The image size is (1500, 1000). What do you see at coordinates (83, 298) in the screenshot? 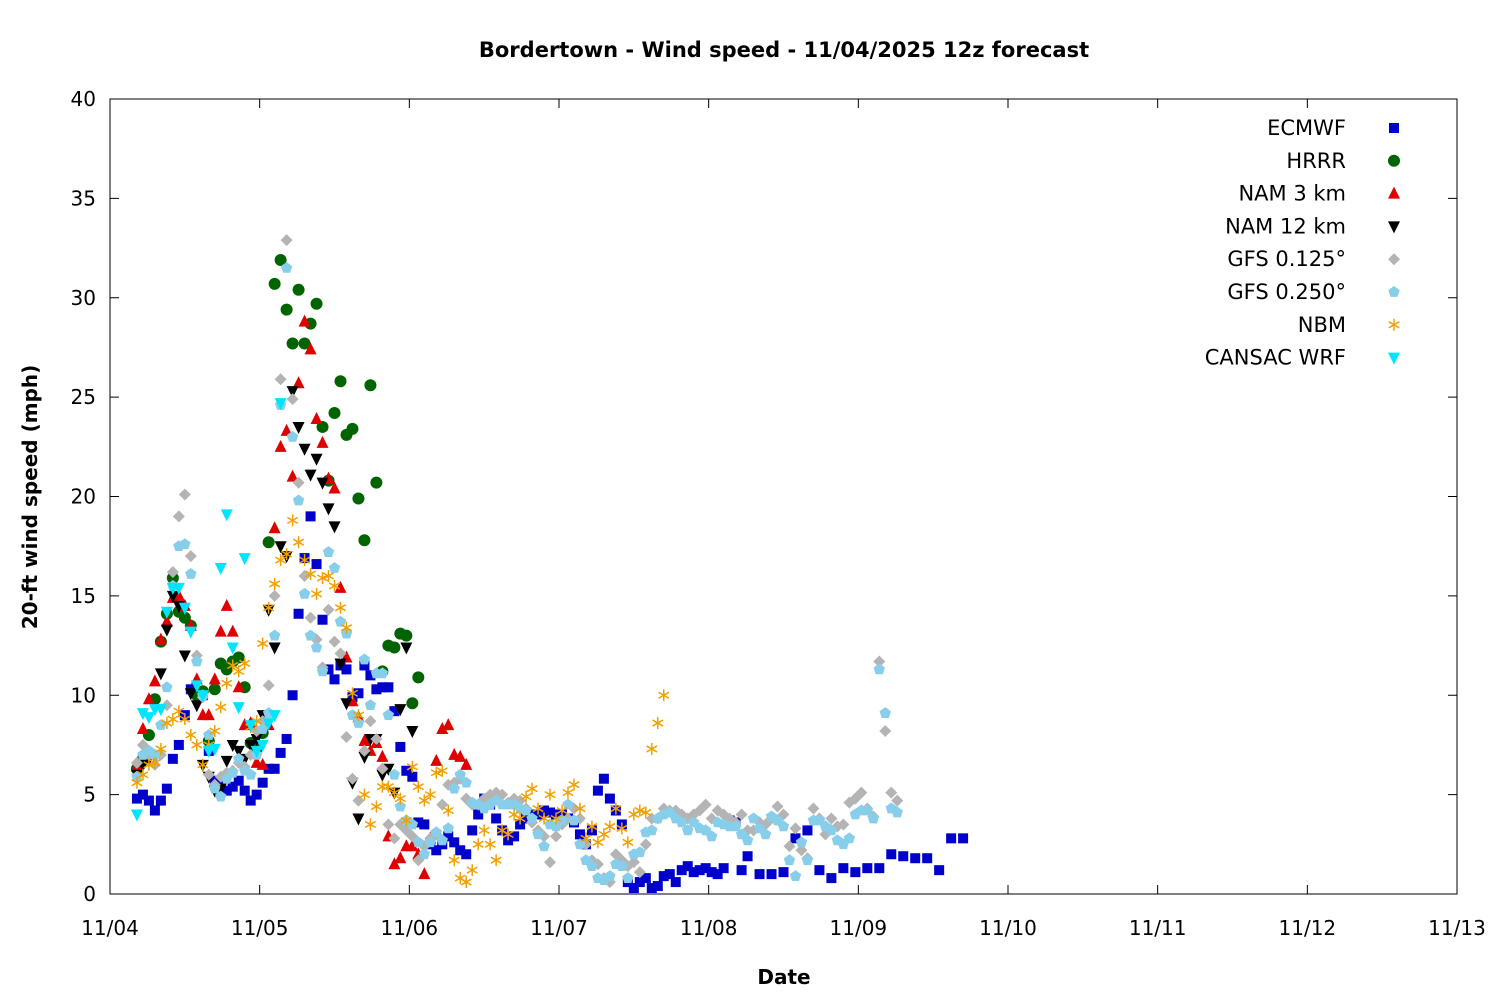
I see `y-tick-label: 30` at bounding box center [83, 298].